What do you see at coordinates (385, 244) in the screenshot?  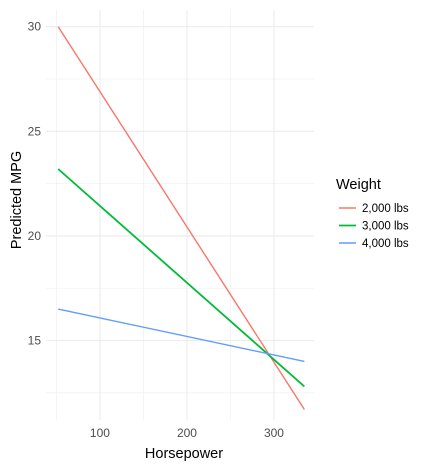 I see `legend-label-3: 4,000 lbs` at bounding box center [385, 244].